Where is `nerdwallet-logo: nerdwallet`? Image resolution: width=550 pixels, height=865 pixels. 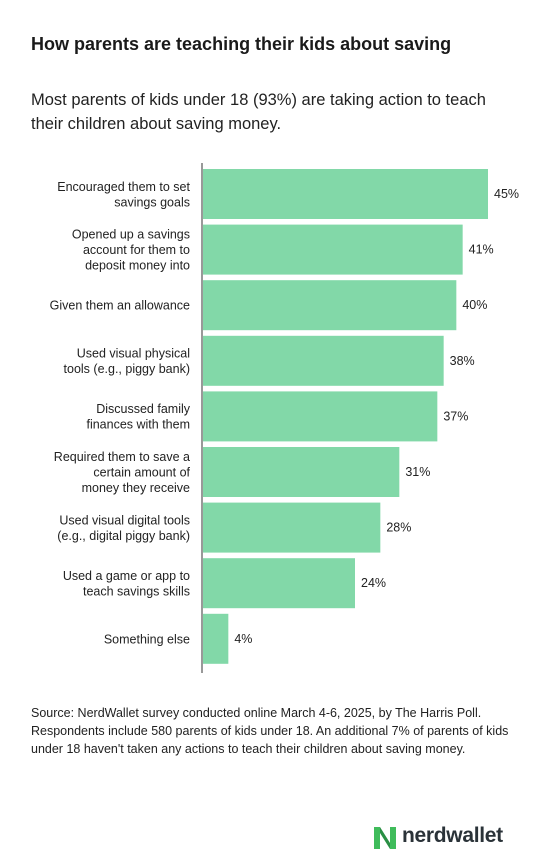
nerdwallet-logo: nerdwallet is located at coordinates (452, 837).